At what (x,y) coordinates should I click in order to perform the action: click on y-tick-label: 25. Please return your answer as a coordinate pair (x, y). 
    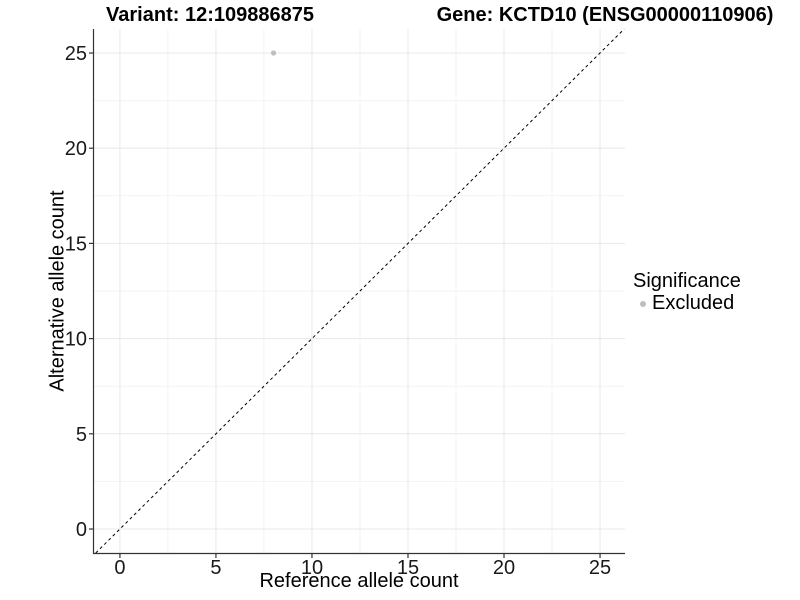
    Looking at the image, I should click on (76, 54).